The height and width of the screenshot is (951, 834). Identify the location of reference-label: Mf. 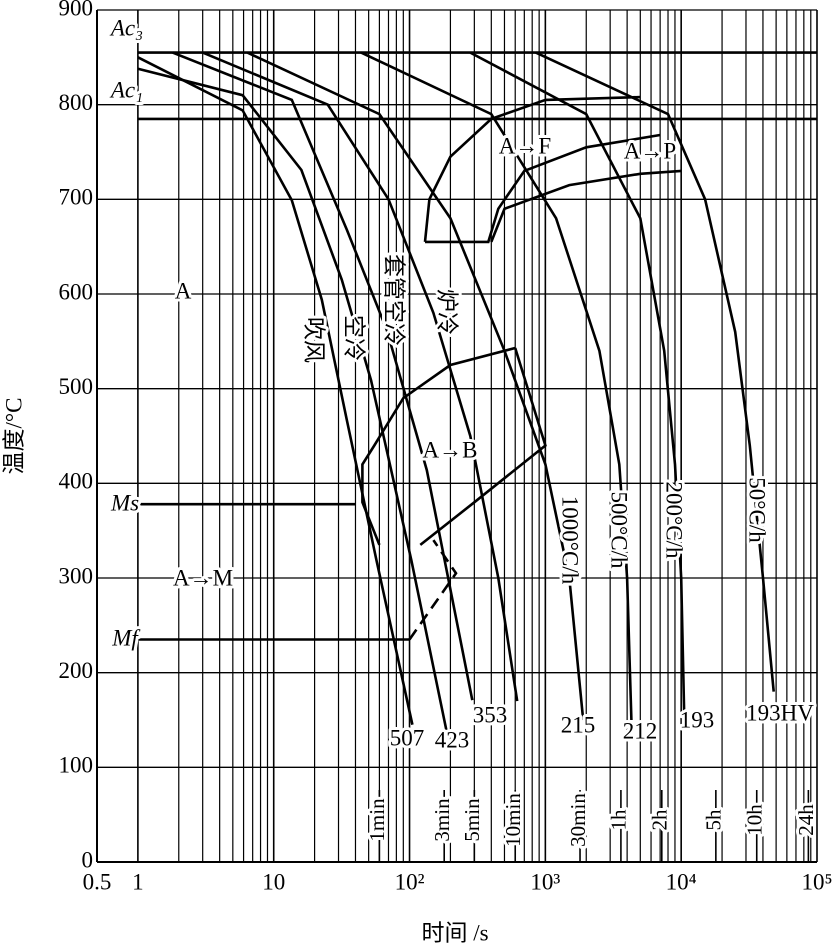
(126, 637).